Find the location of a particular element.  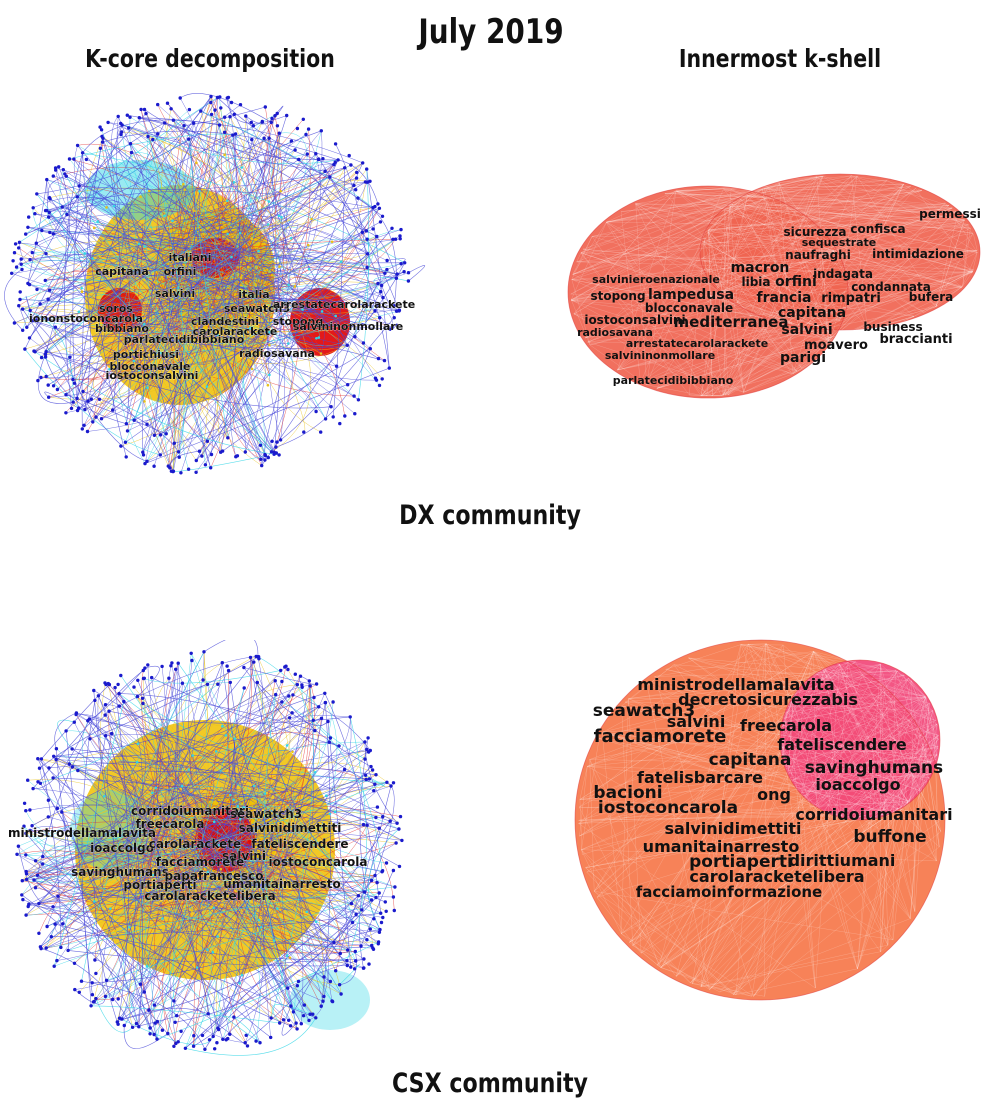

kshell-label: orfini is located at coordinates (796, 282).